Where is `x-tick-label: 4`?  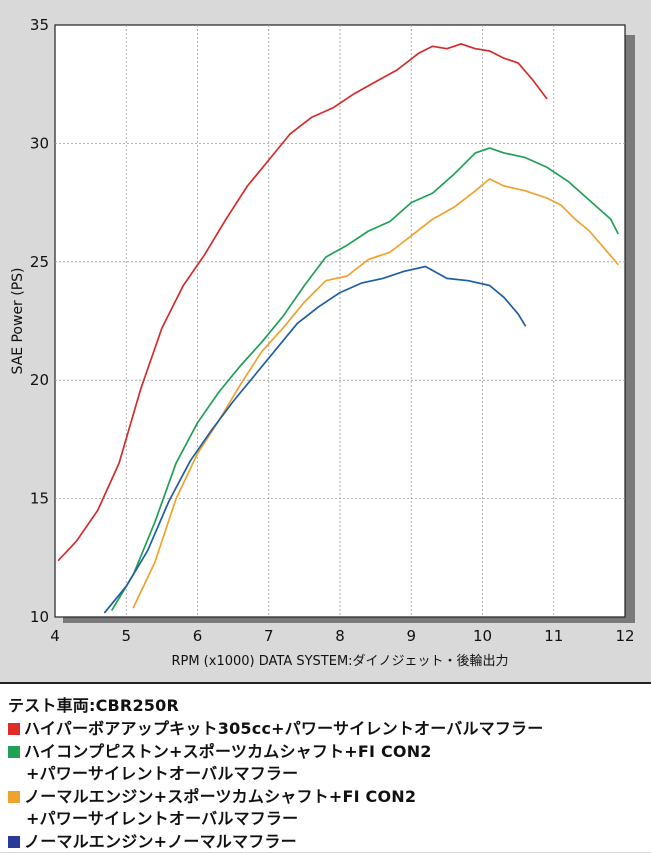
x-tick-label: 4 is located at coordinates (55, 636).